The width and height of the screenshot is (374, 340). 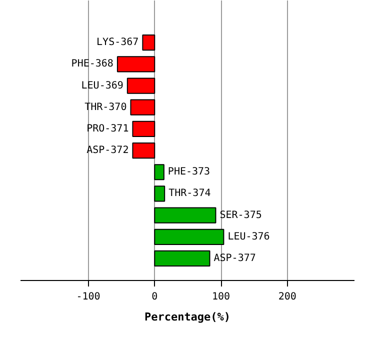 What do you see at coordinates (155, 297) in the screenshot?
I see `x-tick-label: 0` at bounding box center [155, 297].